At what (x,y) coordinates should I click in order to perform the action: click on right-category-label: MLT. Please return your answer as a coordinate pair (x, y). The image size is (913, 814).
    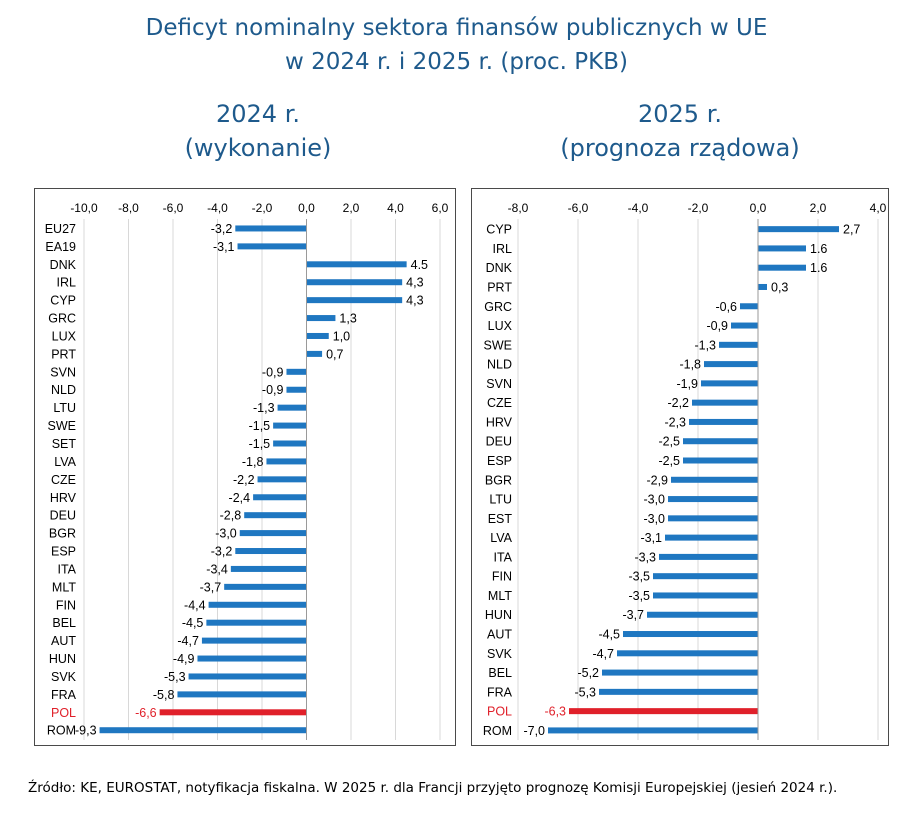
    Looking at the image, I should click on (500, 596).